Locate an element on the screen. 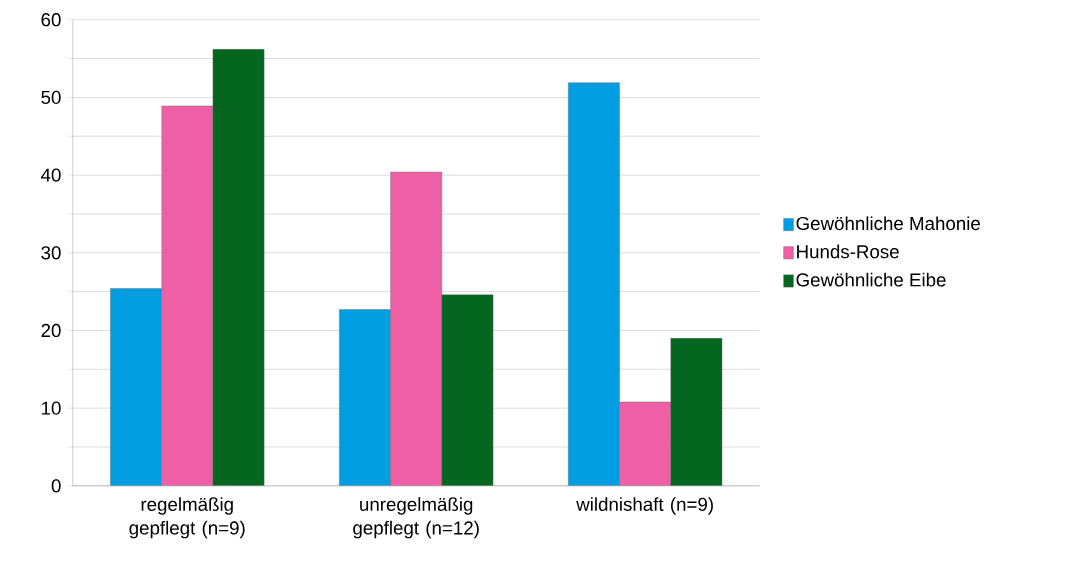 This screenshot has width=1074, height=563. legend-label: Gewöhnliche Mahonie is located at coordinates (888, 223).